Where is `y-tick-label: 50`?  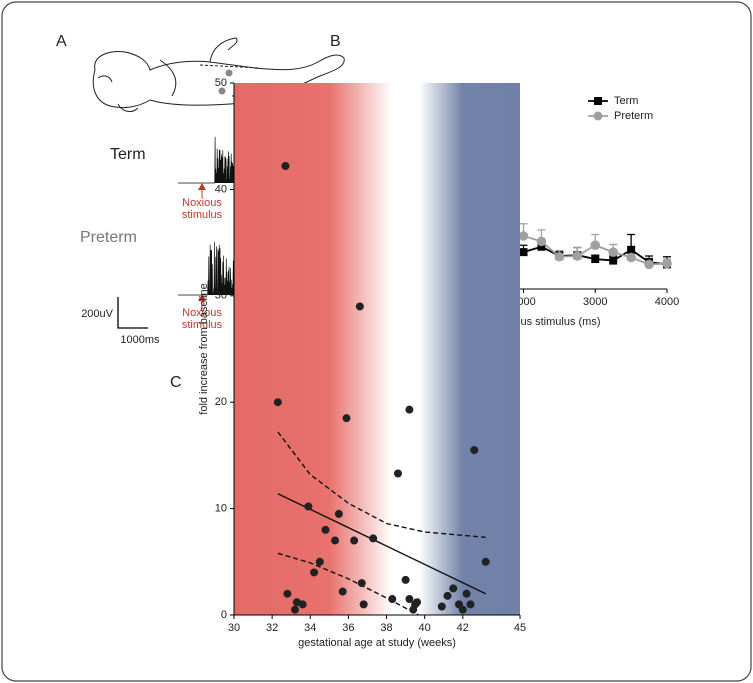 y-tick-label: 50 is located at coordinates (221, 83).